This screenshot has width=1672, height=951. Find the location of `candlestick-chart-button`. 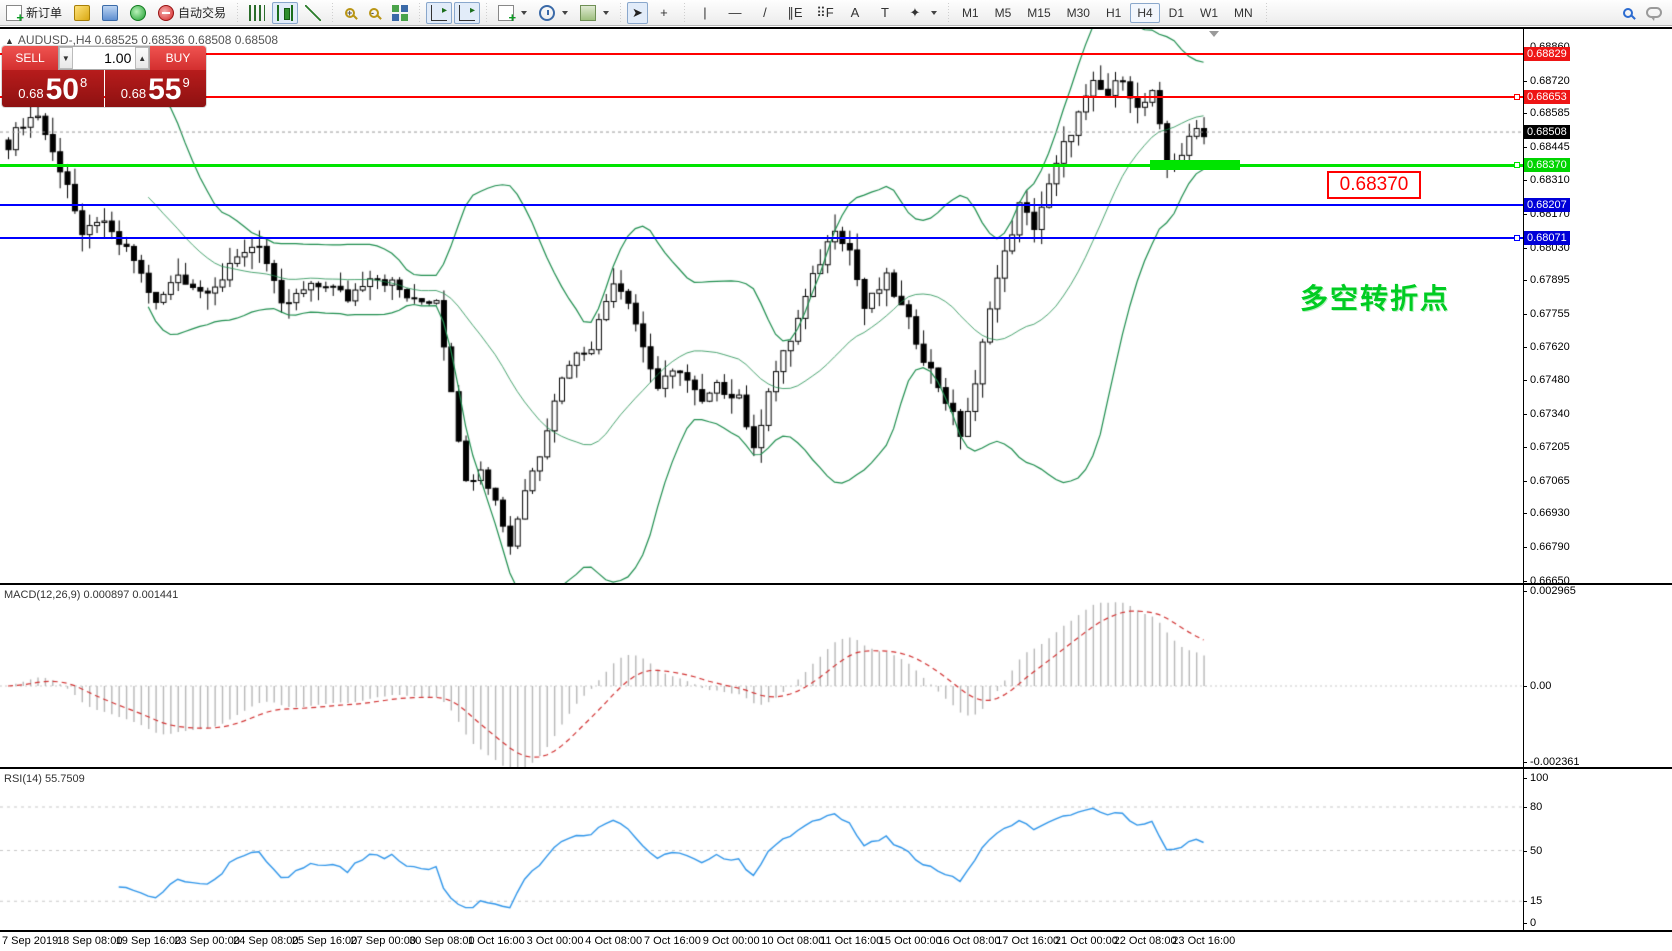

candlestick-chart-button is located at coordinates (285, 12).